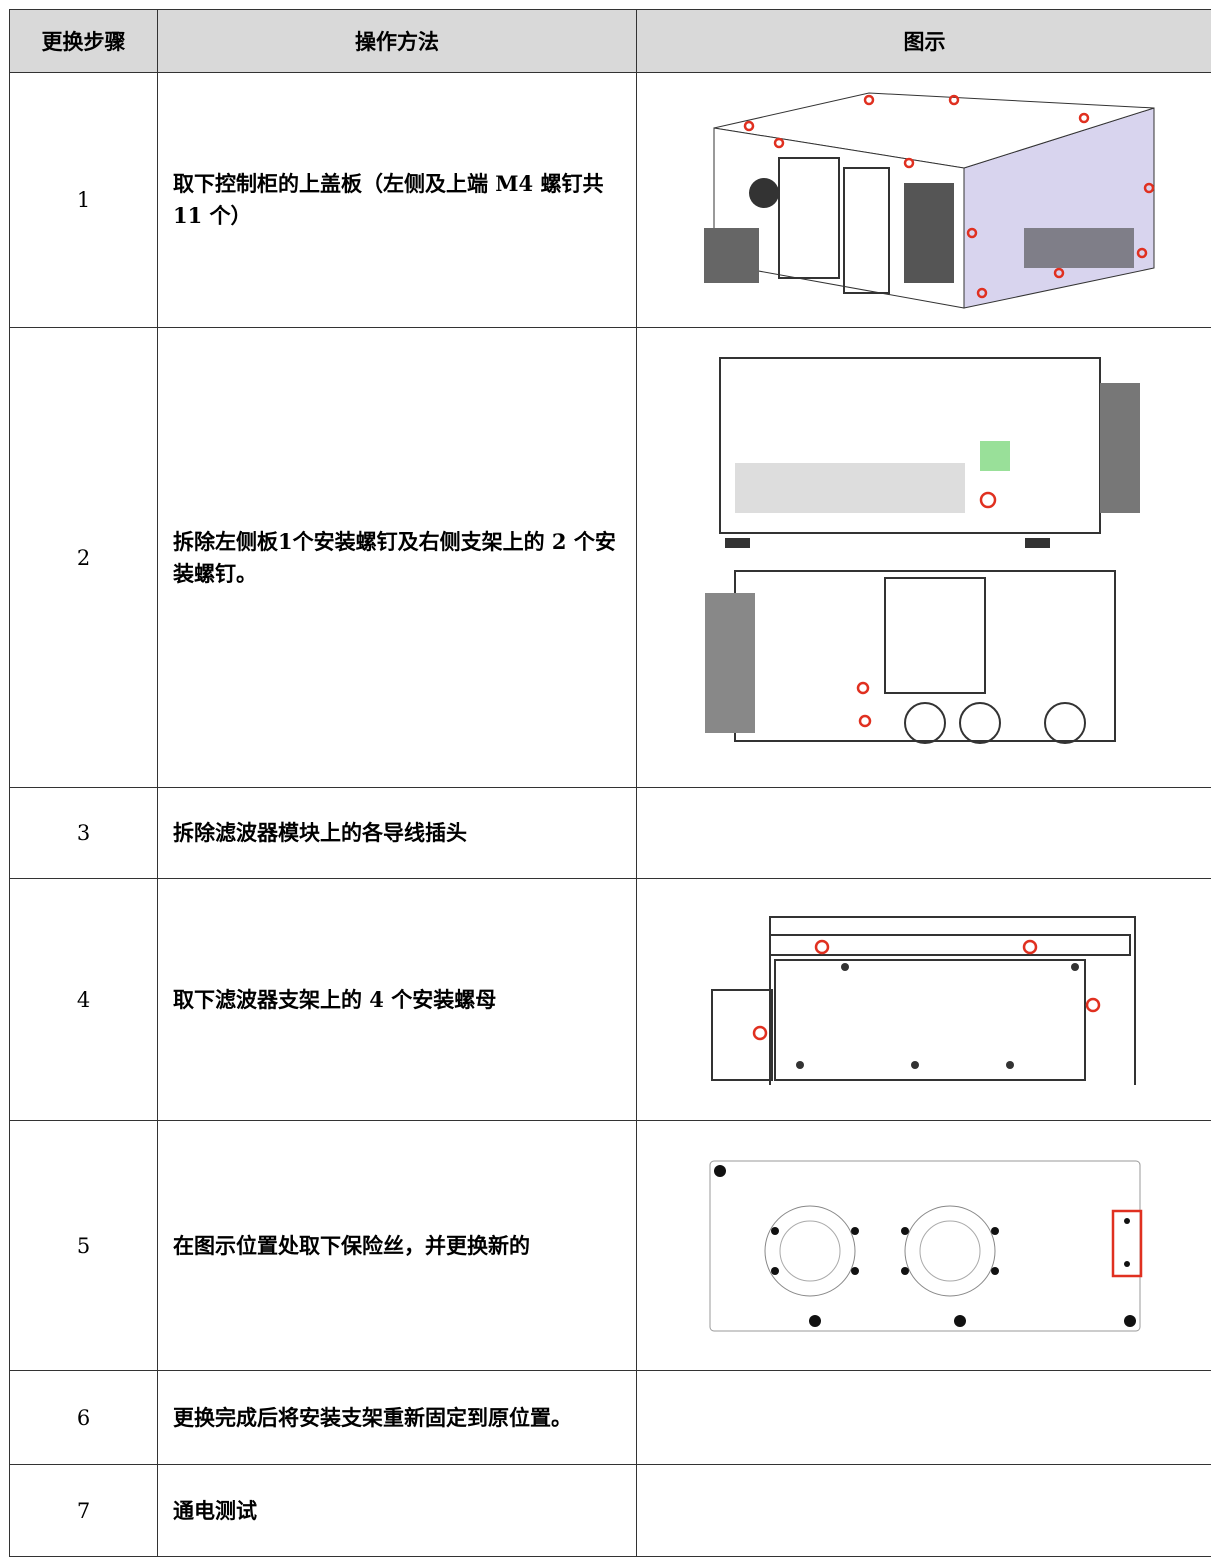  What do you see at coordinates (397, 1000) in the screenshot?
I see `method-cell: 取下滤波器支架上的 4 个安装螺母` at bounding box center [397, 1000].